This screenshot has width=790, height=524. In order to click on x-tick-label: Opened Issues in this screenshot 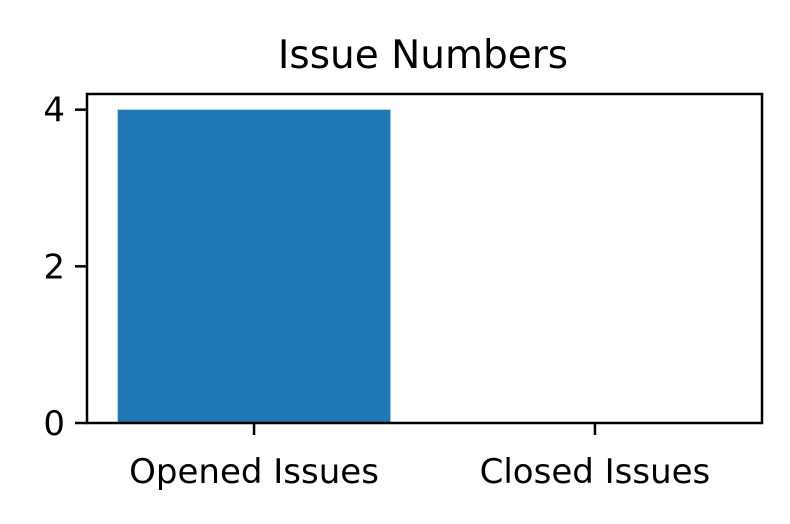, I will do `click(254, 472)`.